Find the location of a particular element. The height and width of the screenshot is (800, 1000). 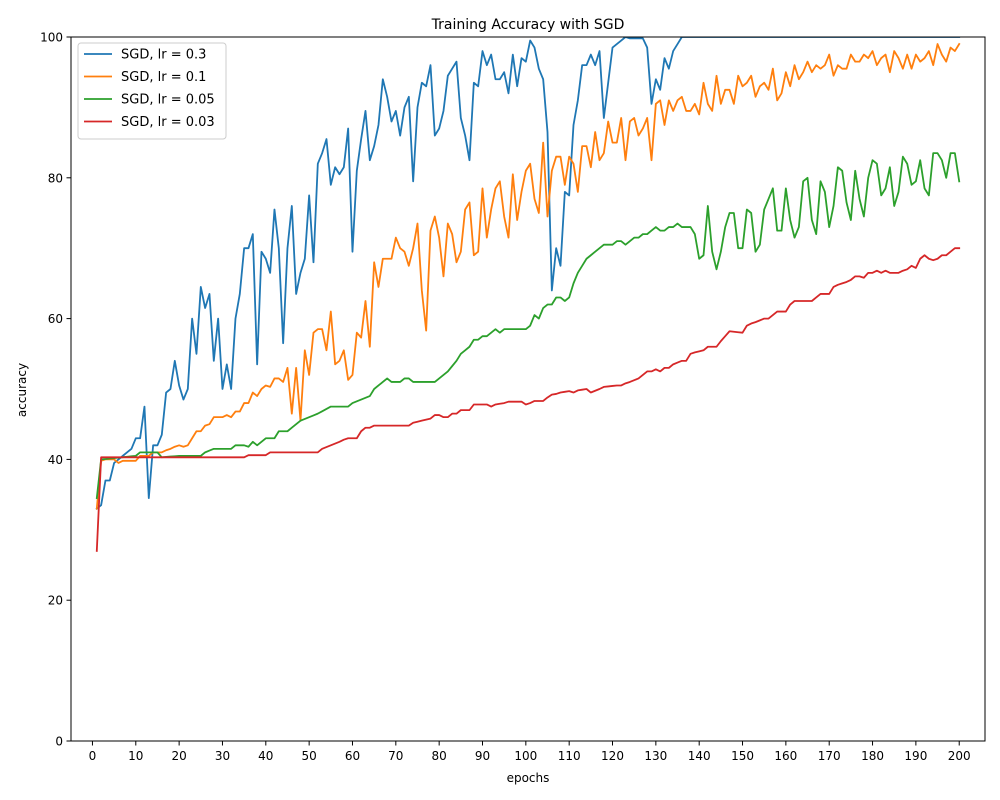

y-tick-label: 80 is located at coordinates (55, 178).